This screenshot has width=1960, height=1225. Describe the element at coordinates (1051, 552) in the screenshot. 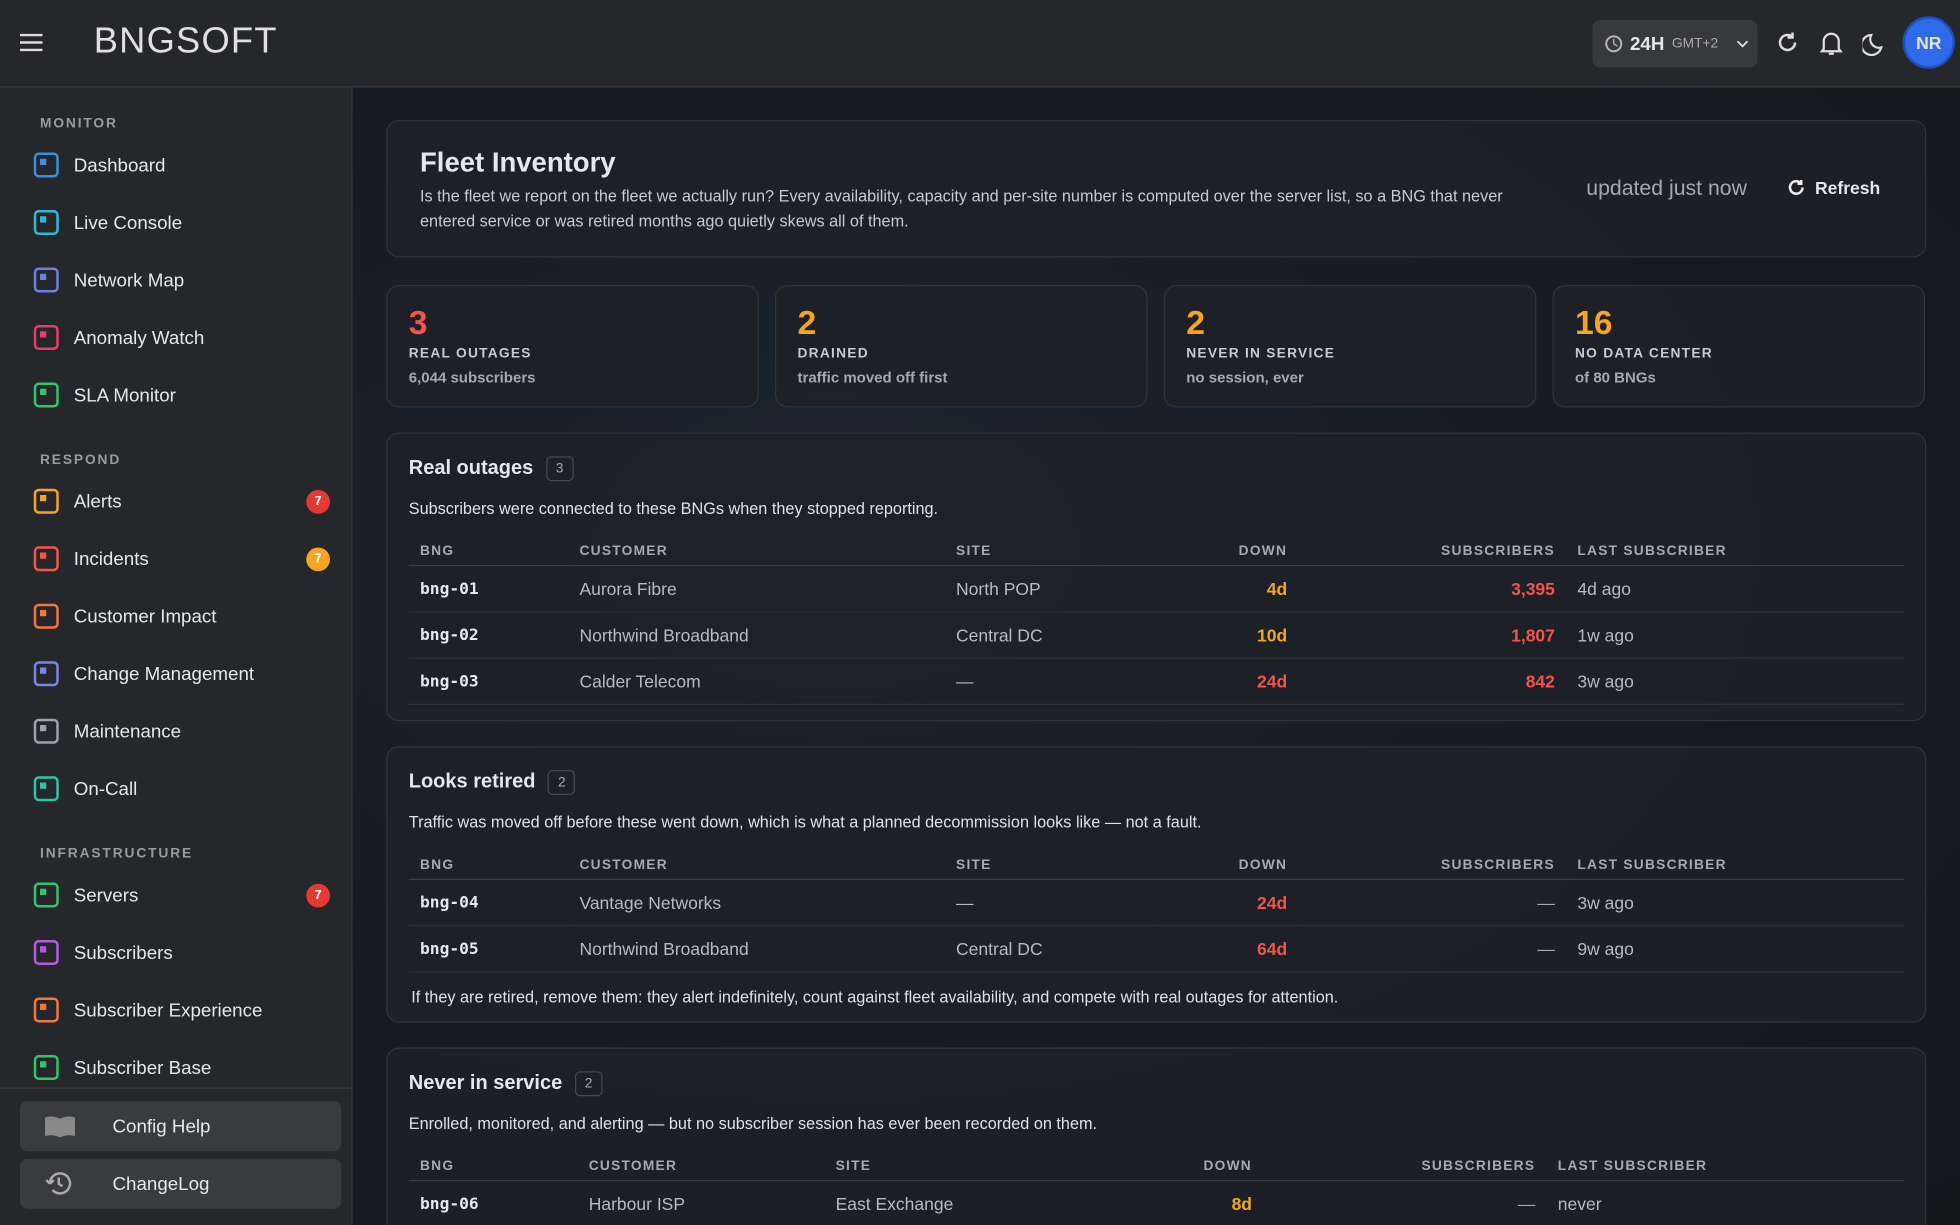

I see `column-header: SITE` at that location.